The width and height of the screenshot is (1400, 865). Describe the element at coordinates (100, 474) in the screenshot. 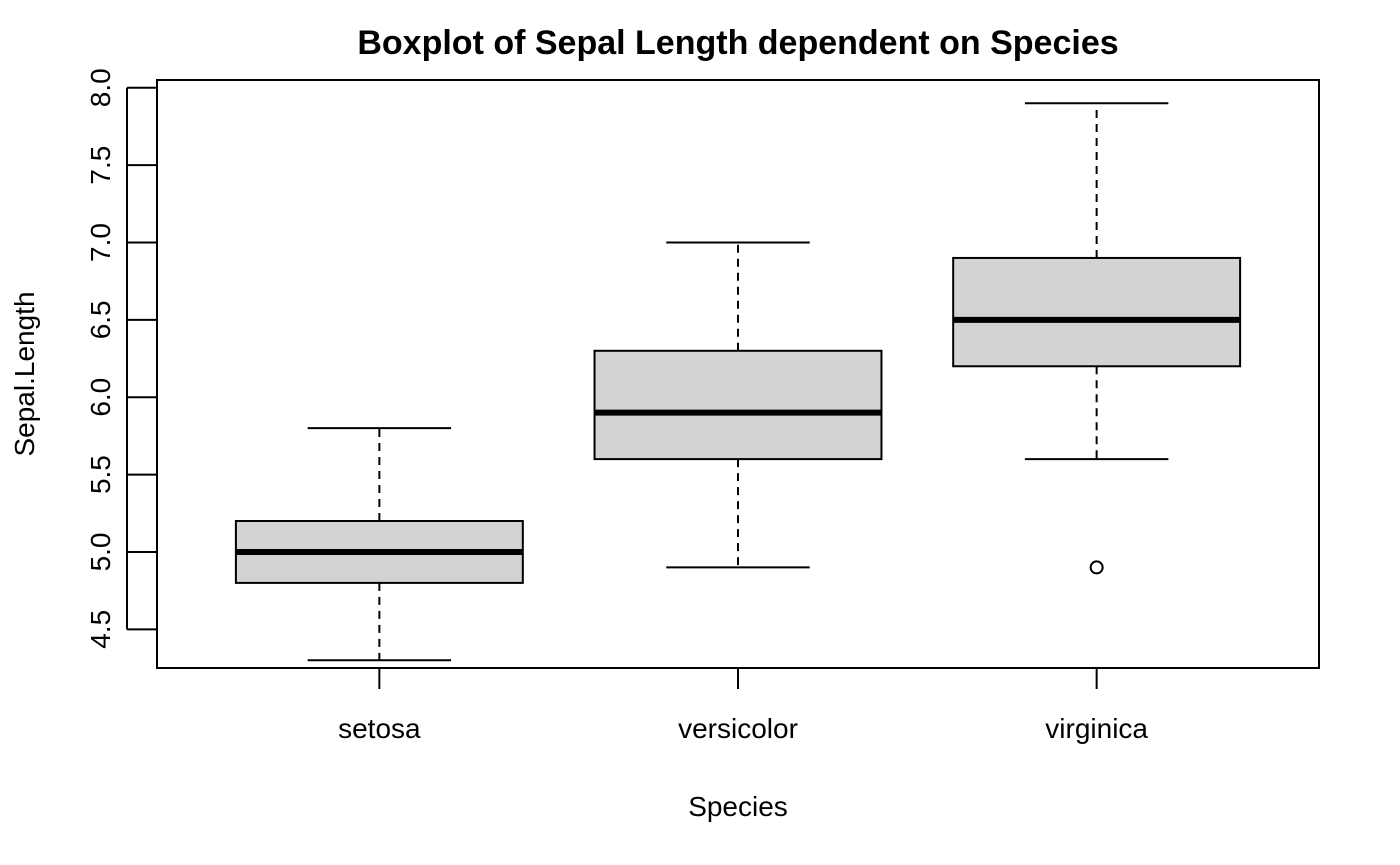

I see `y-tick-label: 5.5` at that location.